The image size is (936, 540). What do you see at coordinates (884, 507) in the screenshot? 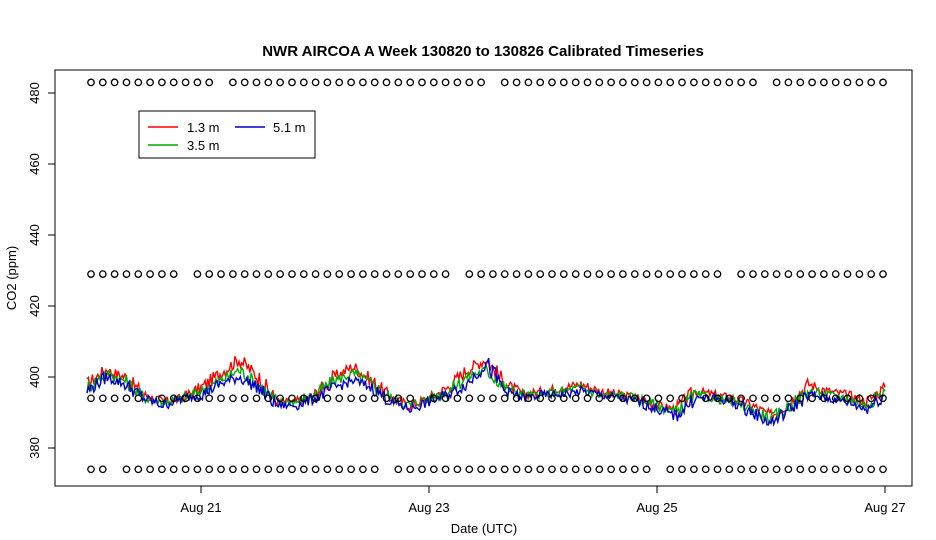
I see `x-tick-label-3: Aug 27` at bounding box center [884, 507].